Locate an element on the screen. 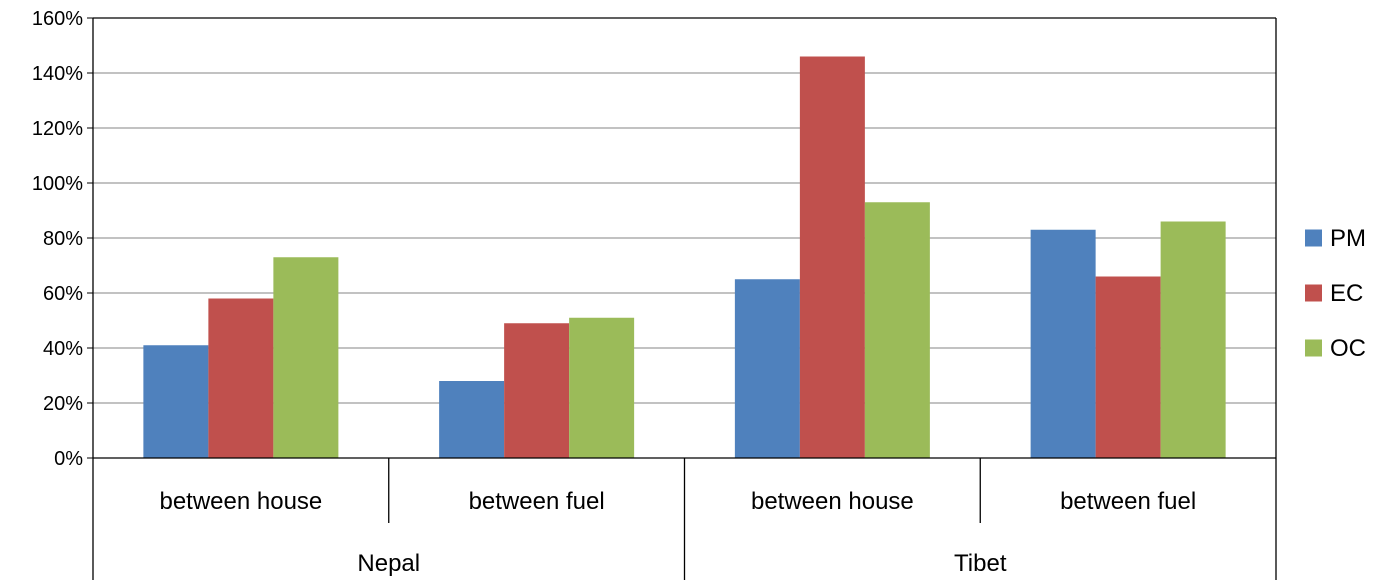 This screenshot has height=580, width=1395. y-tick-label: 120% is located at coordinates (57, 129).